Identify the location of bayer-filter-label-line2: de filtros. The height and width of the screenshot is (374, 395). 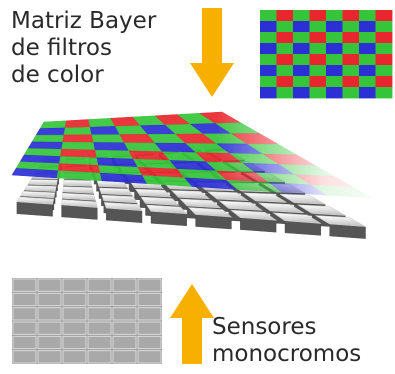
(61, 48).